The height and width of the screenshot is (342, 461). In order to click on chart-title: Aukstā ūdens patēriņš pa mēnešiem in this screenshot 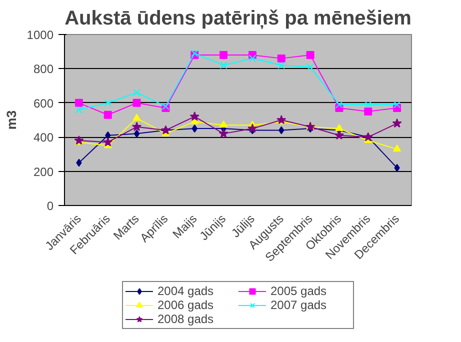, I will do `click(238, 19)`.